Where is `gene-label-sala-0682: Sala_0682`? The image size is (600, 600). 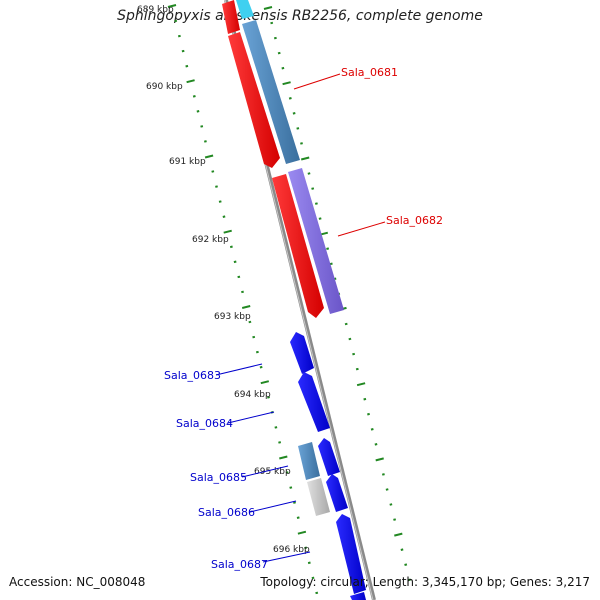 gene-label-sala-0682: Sala_0682 is located at coordinates (414, 220).